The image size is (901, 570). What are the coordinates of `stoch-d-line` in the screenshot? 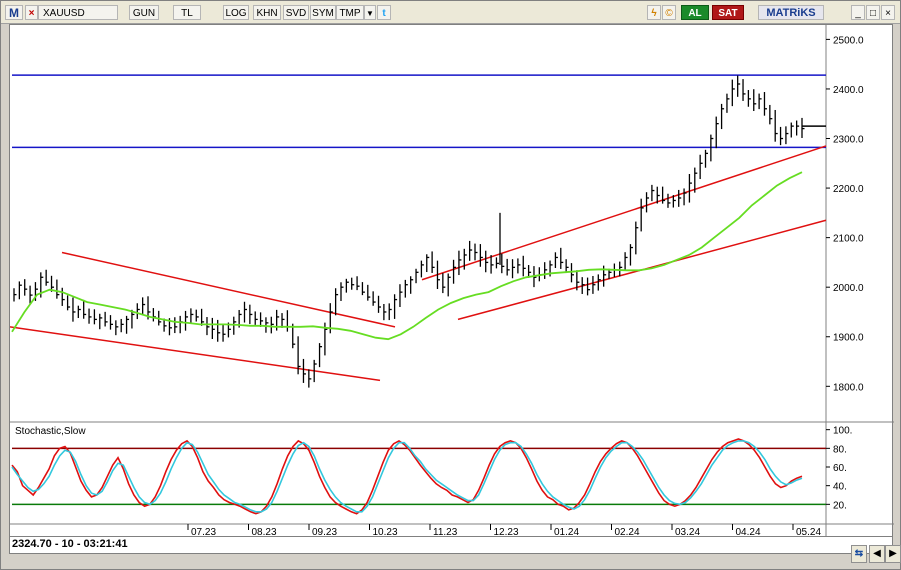 It's located at (407, 476).